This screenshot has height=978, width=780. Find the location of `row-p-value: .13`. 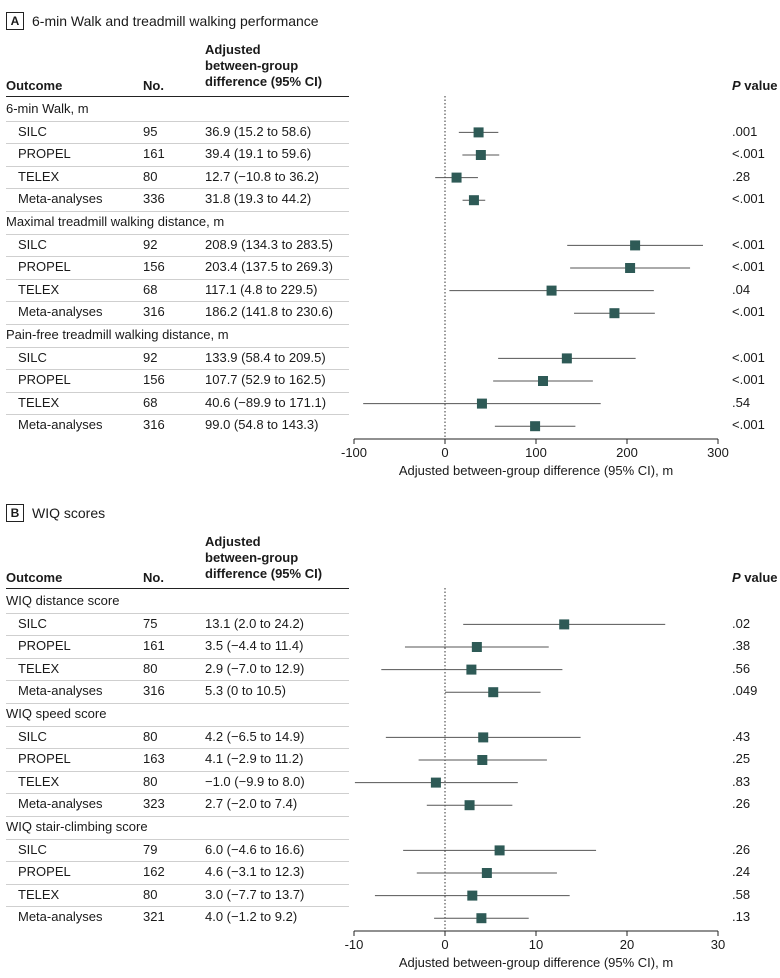

row-p-value: .13 is located at coordinates (741, 917).